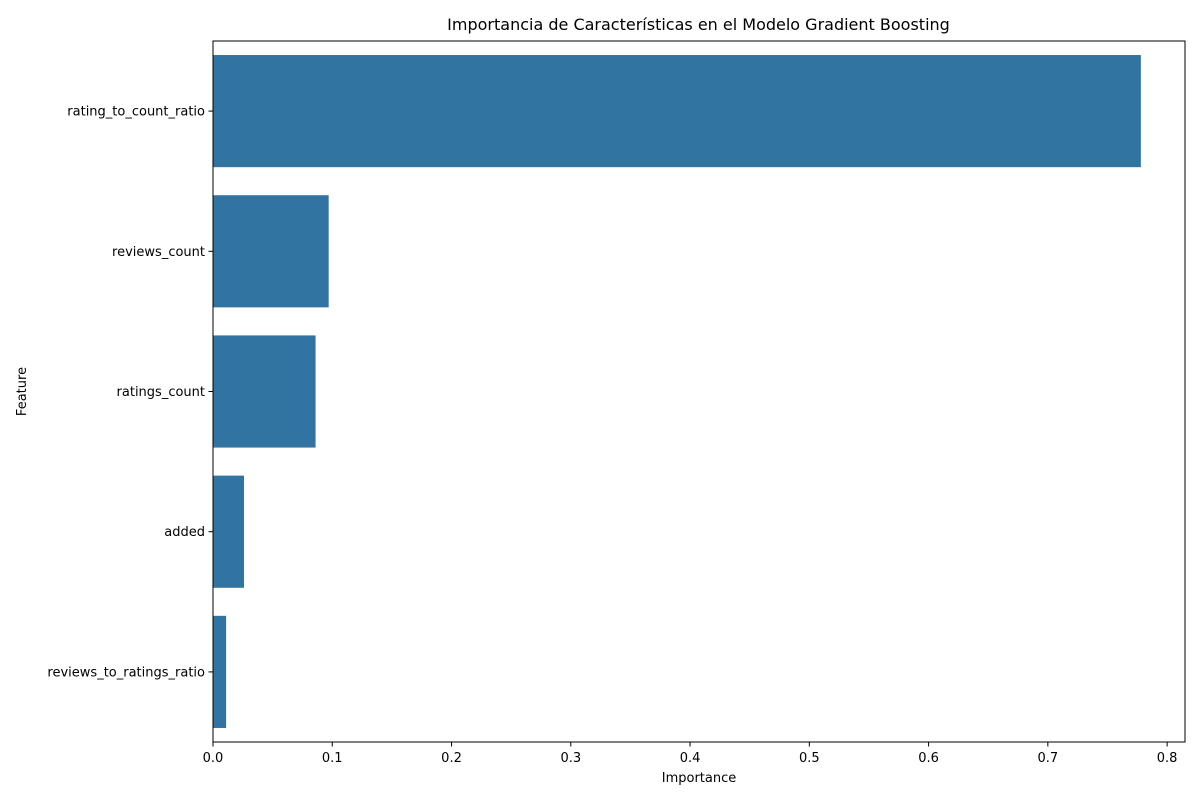 The height and width of the screenshot is (800, 1200). Describe the element at coordinates (1167, 758) in the screenshot. I see `x-tick-label: 0.8` at that location.